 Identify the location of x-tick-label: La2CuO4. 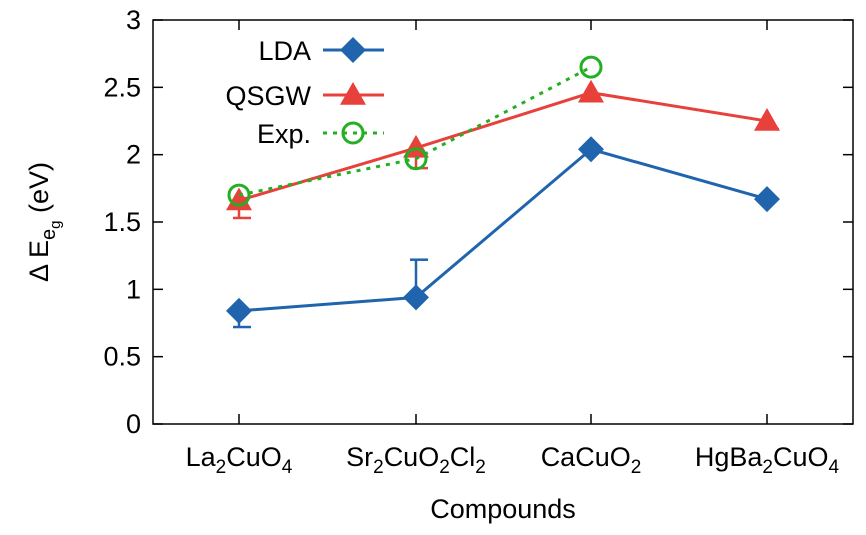
(239, 460).